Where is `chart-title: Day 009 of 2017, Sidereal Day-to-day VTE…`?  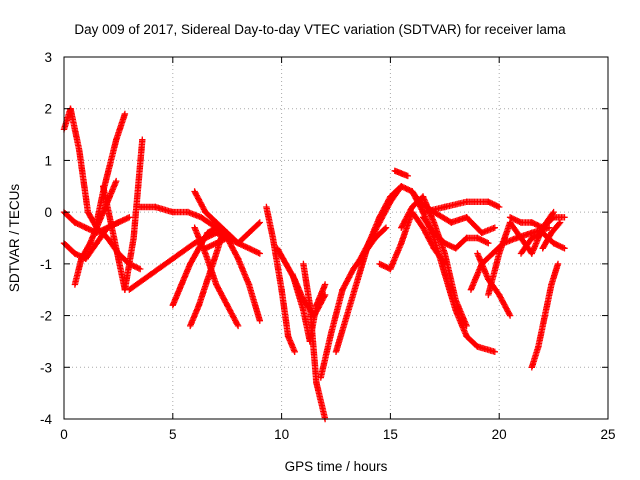 chart-title: Day 009 of 2017, Sidereal Day-to-day VTE… is located at coordinates (320, 29).